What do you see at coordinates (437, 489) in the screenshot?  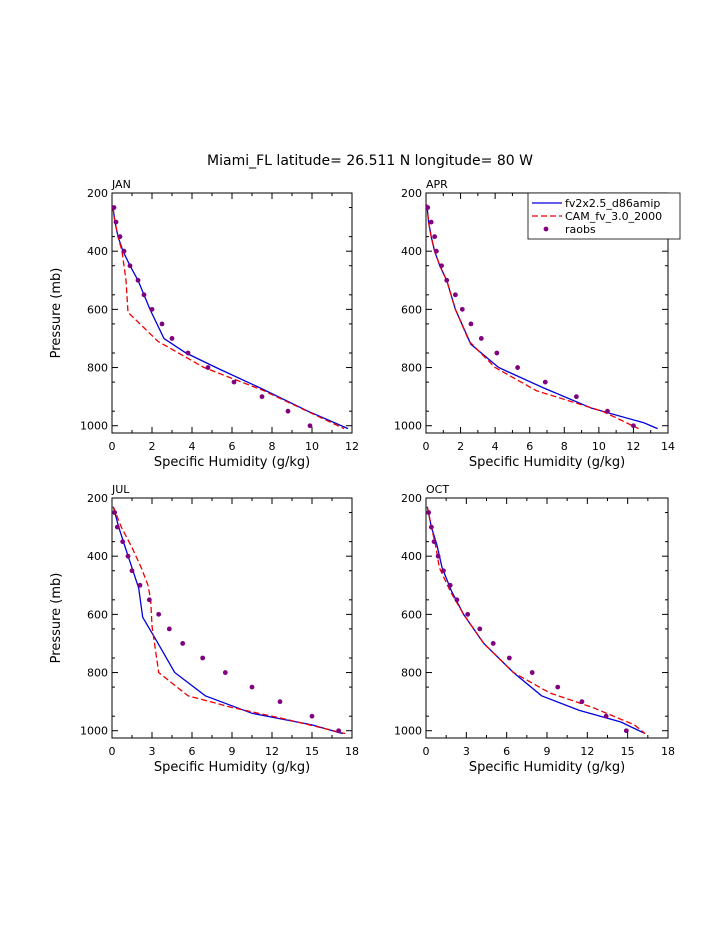 I see `panel-title: OCT` at bounding box center [437, 489].